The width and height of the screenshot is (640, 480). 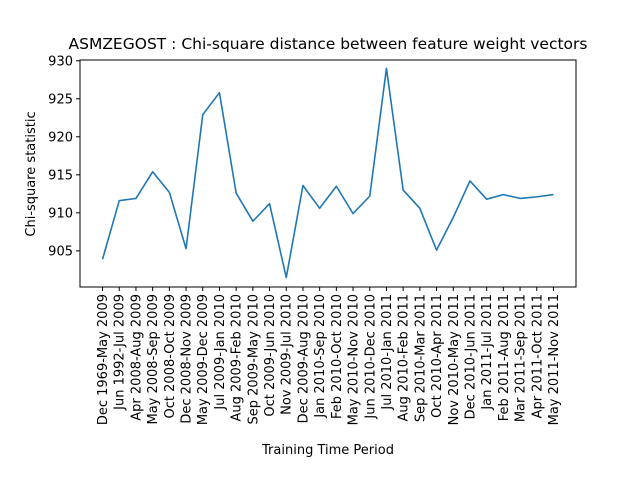 What do you see at coordinates (237, 358) in the screenshot?
I see `x-tick-label: Aug 2009-Feb 2010` at bounding box center [237, 358].